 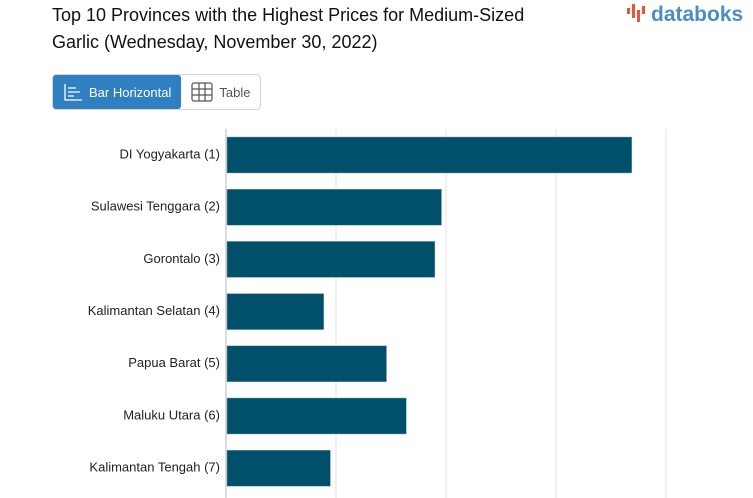 I want to click on y-tick-label: Sulawesi Tenggara (2), so click(x=155, y=206).